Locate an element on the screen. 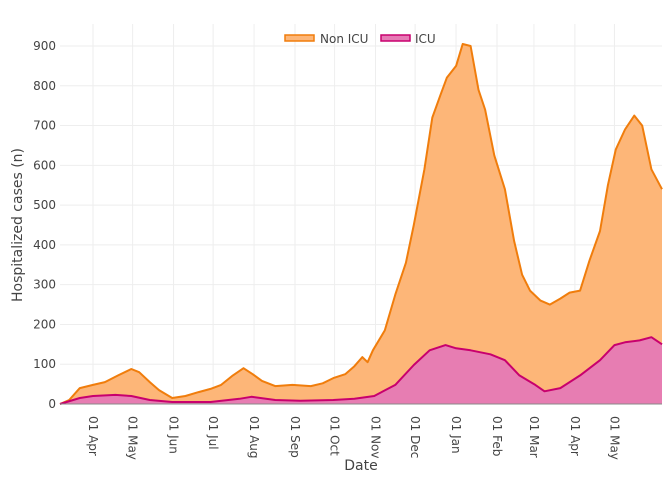  y-tick-label: 900 is located at coordinates (44, 46).